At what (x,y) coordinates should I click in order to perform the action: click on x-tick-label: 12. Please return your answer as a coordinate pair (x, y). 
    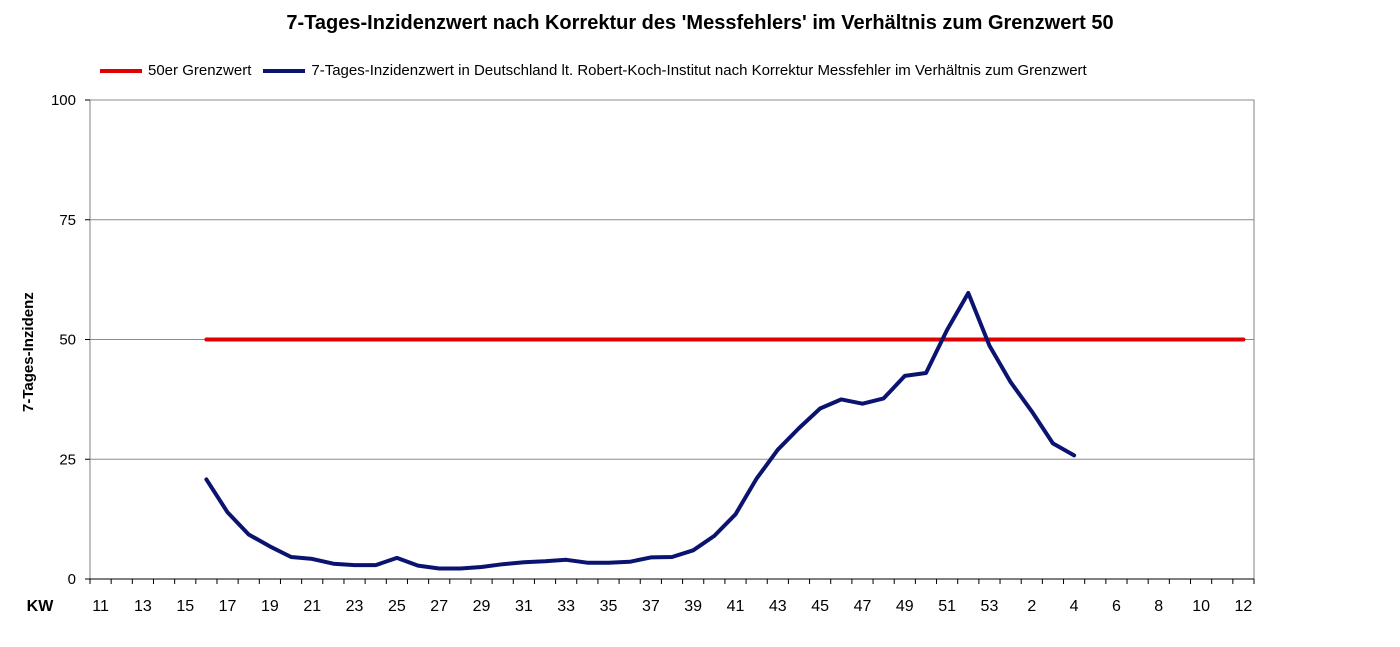
    Looking at the image, I should click on (1244, 606).